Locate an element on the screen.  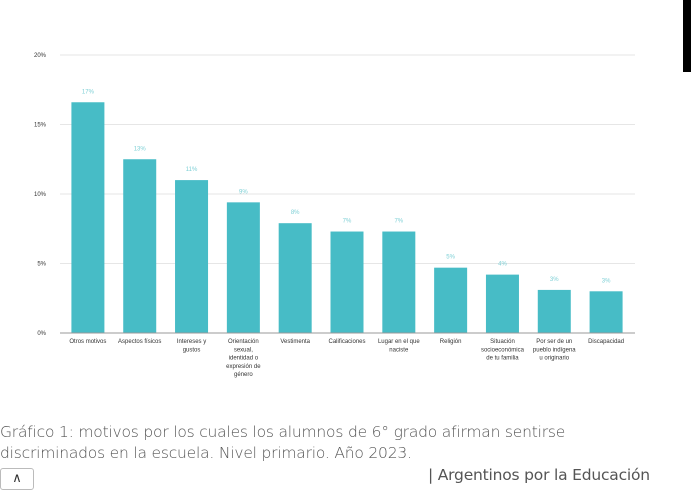
x-tick-label-line: de tu familia is located at coordinates (502, 359).